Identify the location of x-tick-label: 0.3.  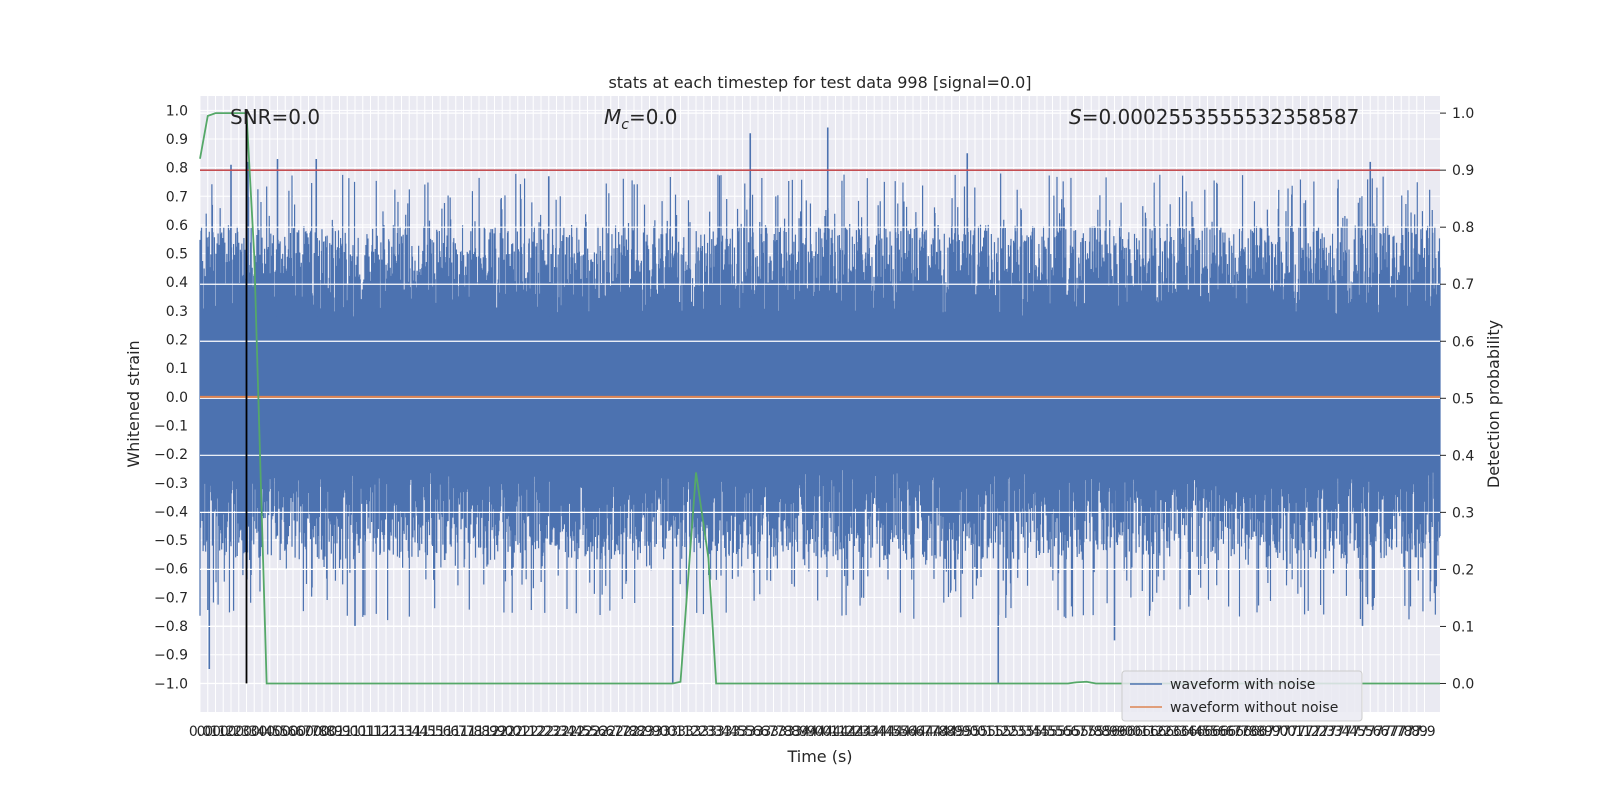
(239, 732).